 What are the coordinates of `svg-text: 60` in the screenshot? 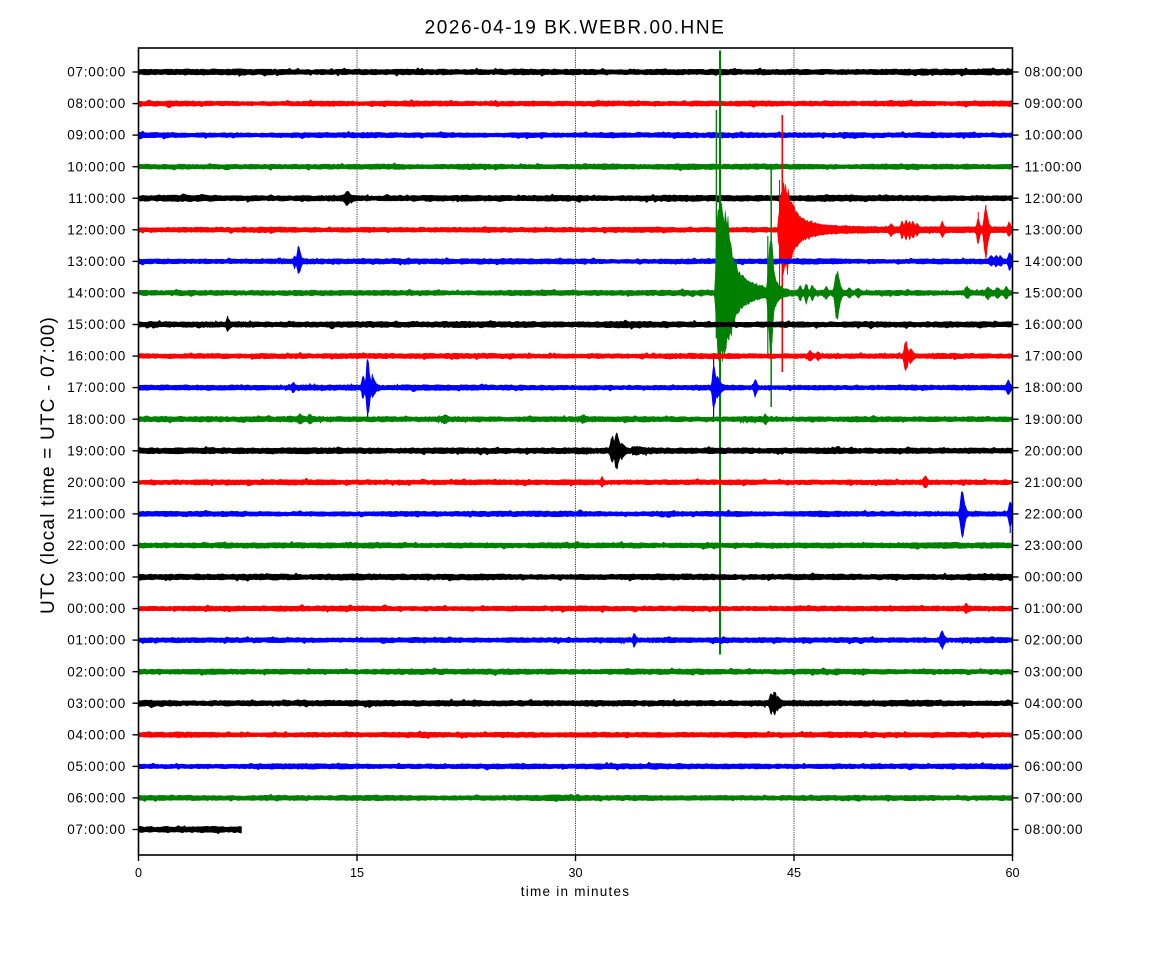 It's located at (1012, 873).